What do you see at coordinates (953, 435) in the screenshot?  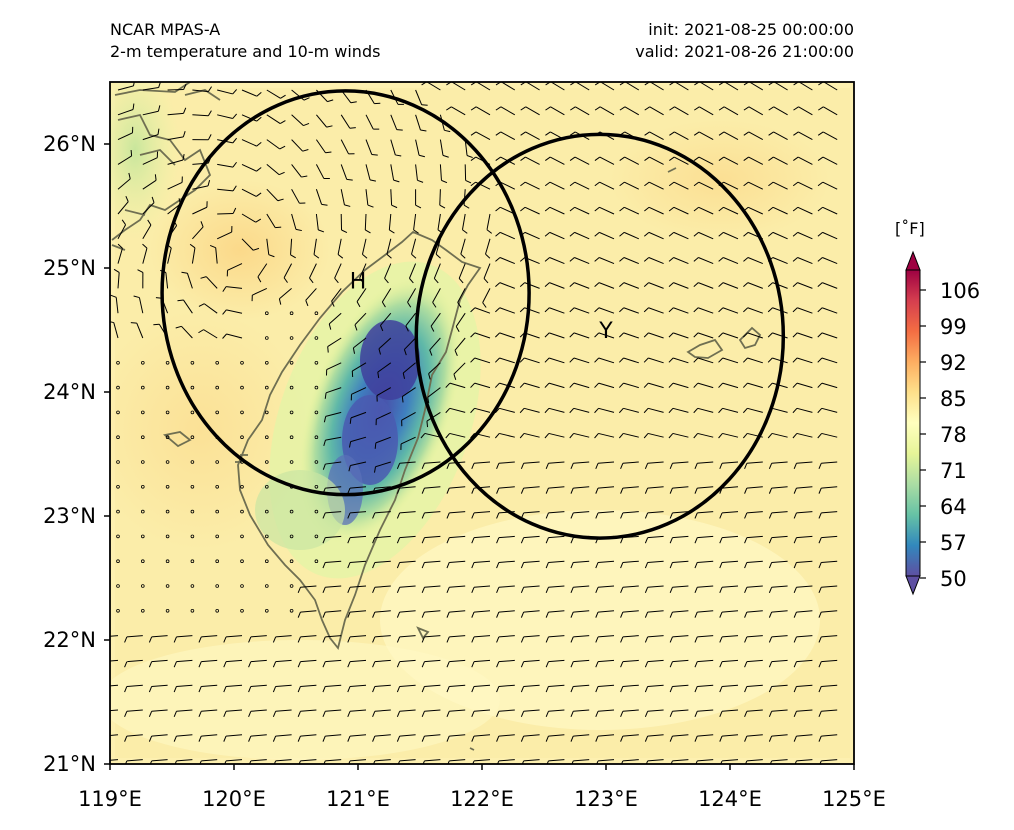 I see `colorbar-tick-label: 78` at bounding box center [953, 435].